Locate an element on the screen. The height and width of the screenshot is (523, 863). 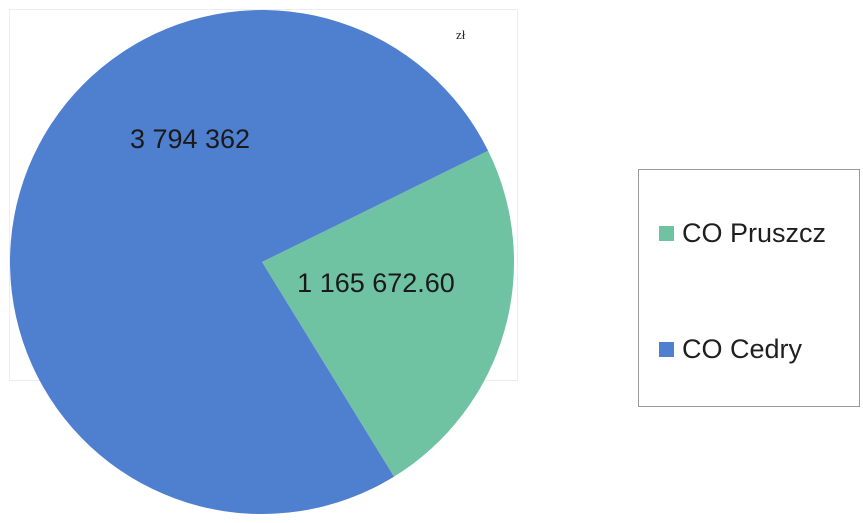
legend-label-co-pruszcz: CO Pruszcz is located at coordinates (754, 233).